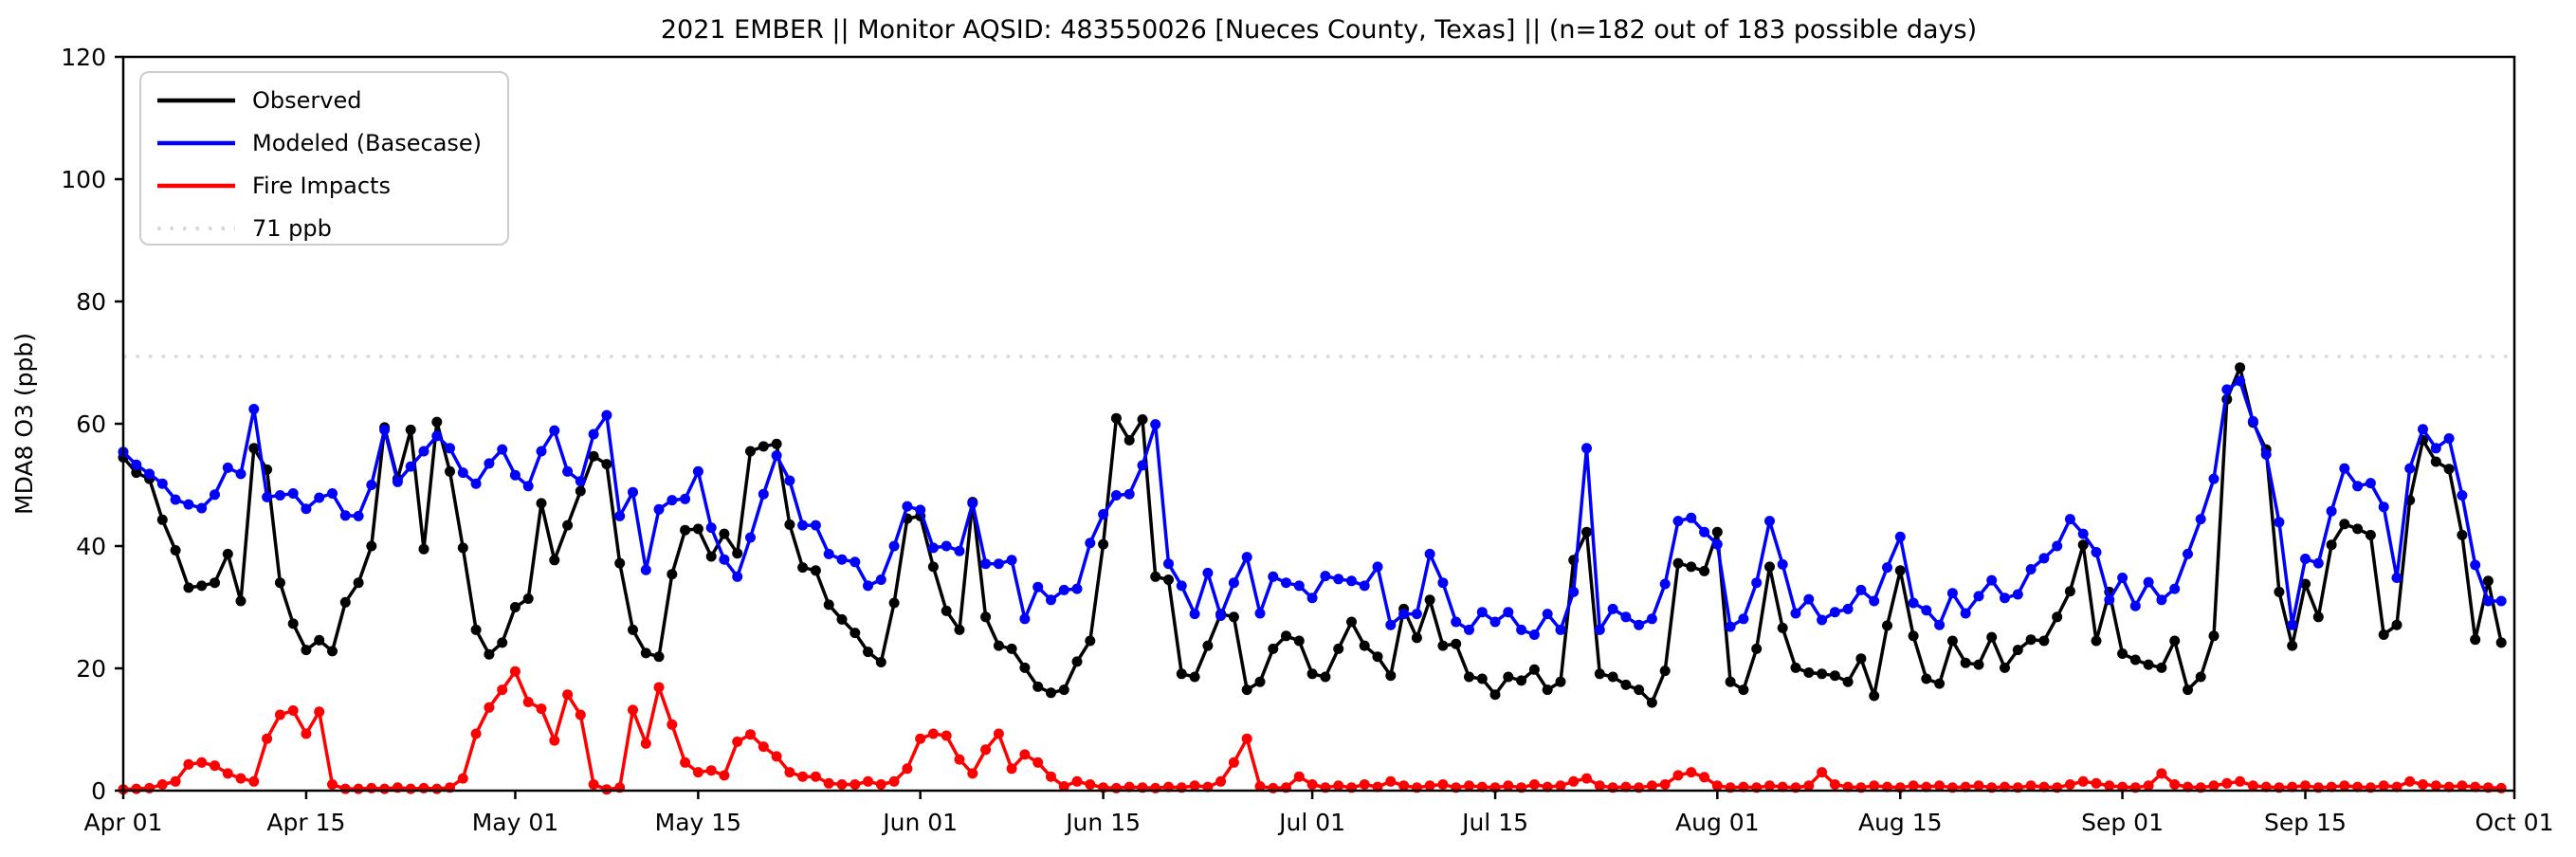 This screenshot has width=2576, height=857. What do you see at coordinates (367, 143) in the screenshot?
I see `legend-label-modeled: Modeled (Basecase)` at bounding box center [367, 143].